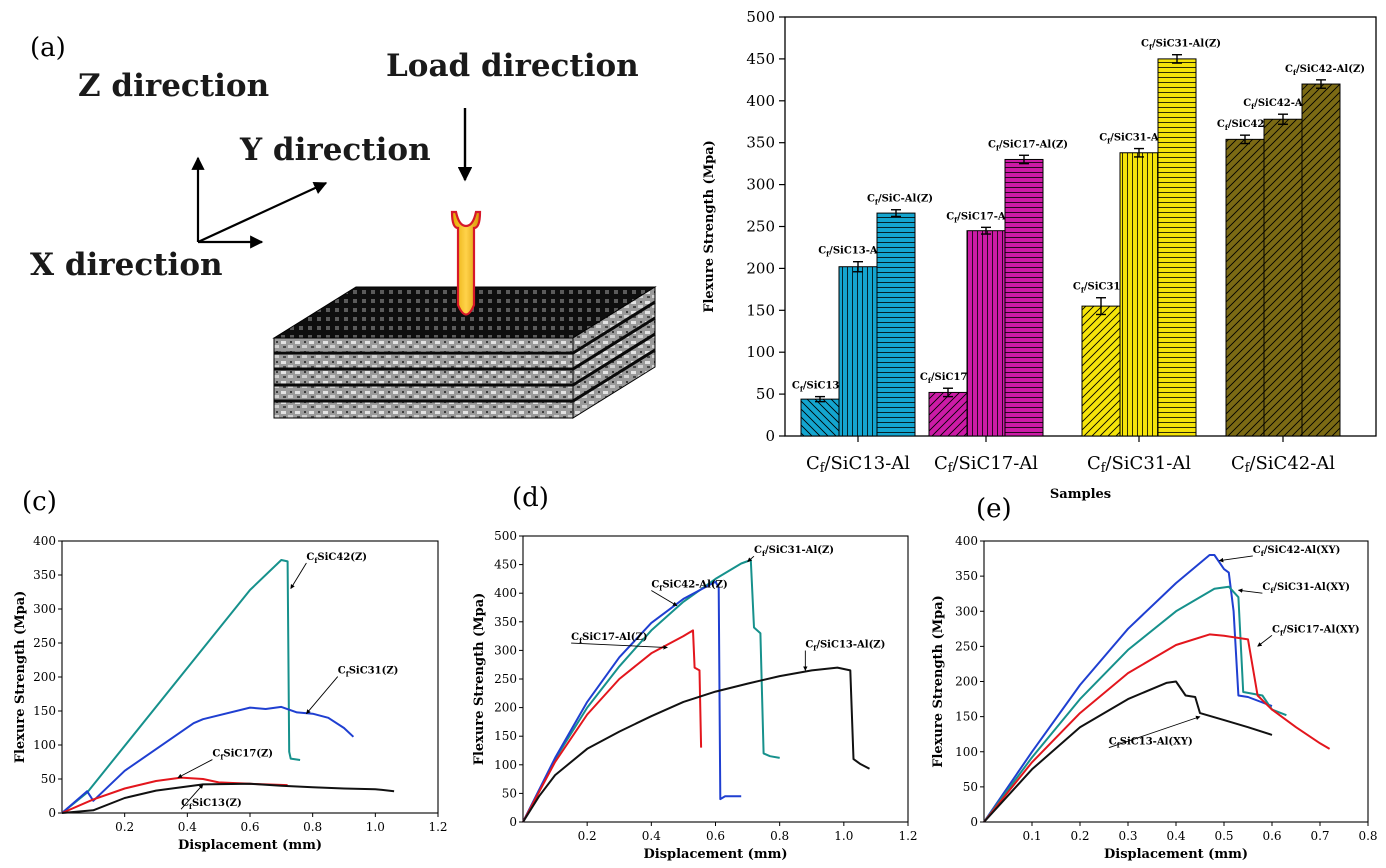 The image size is (1386, 868). What do you see at coordinates (609, 638) in the screenshot?
I see `series-label: CfSiC17-Al(Z)` at bounding box center [609, 638].